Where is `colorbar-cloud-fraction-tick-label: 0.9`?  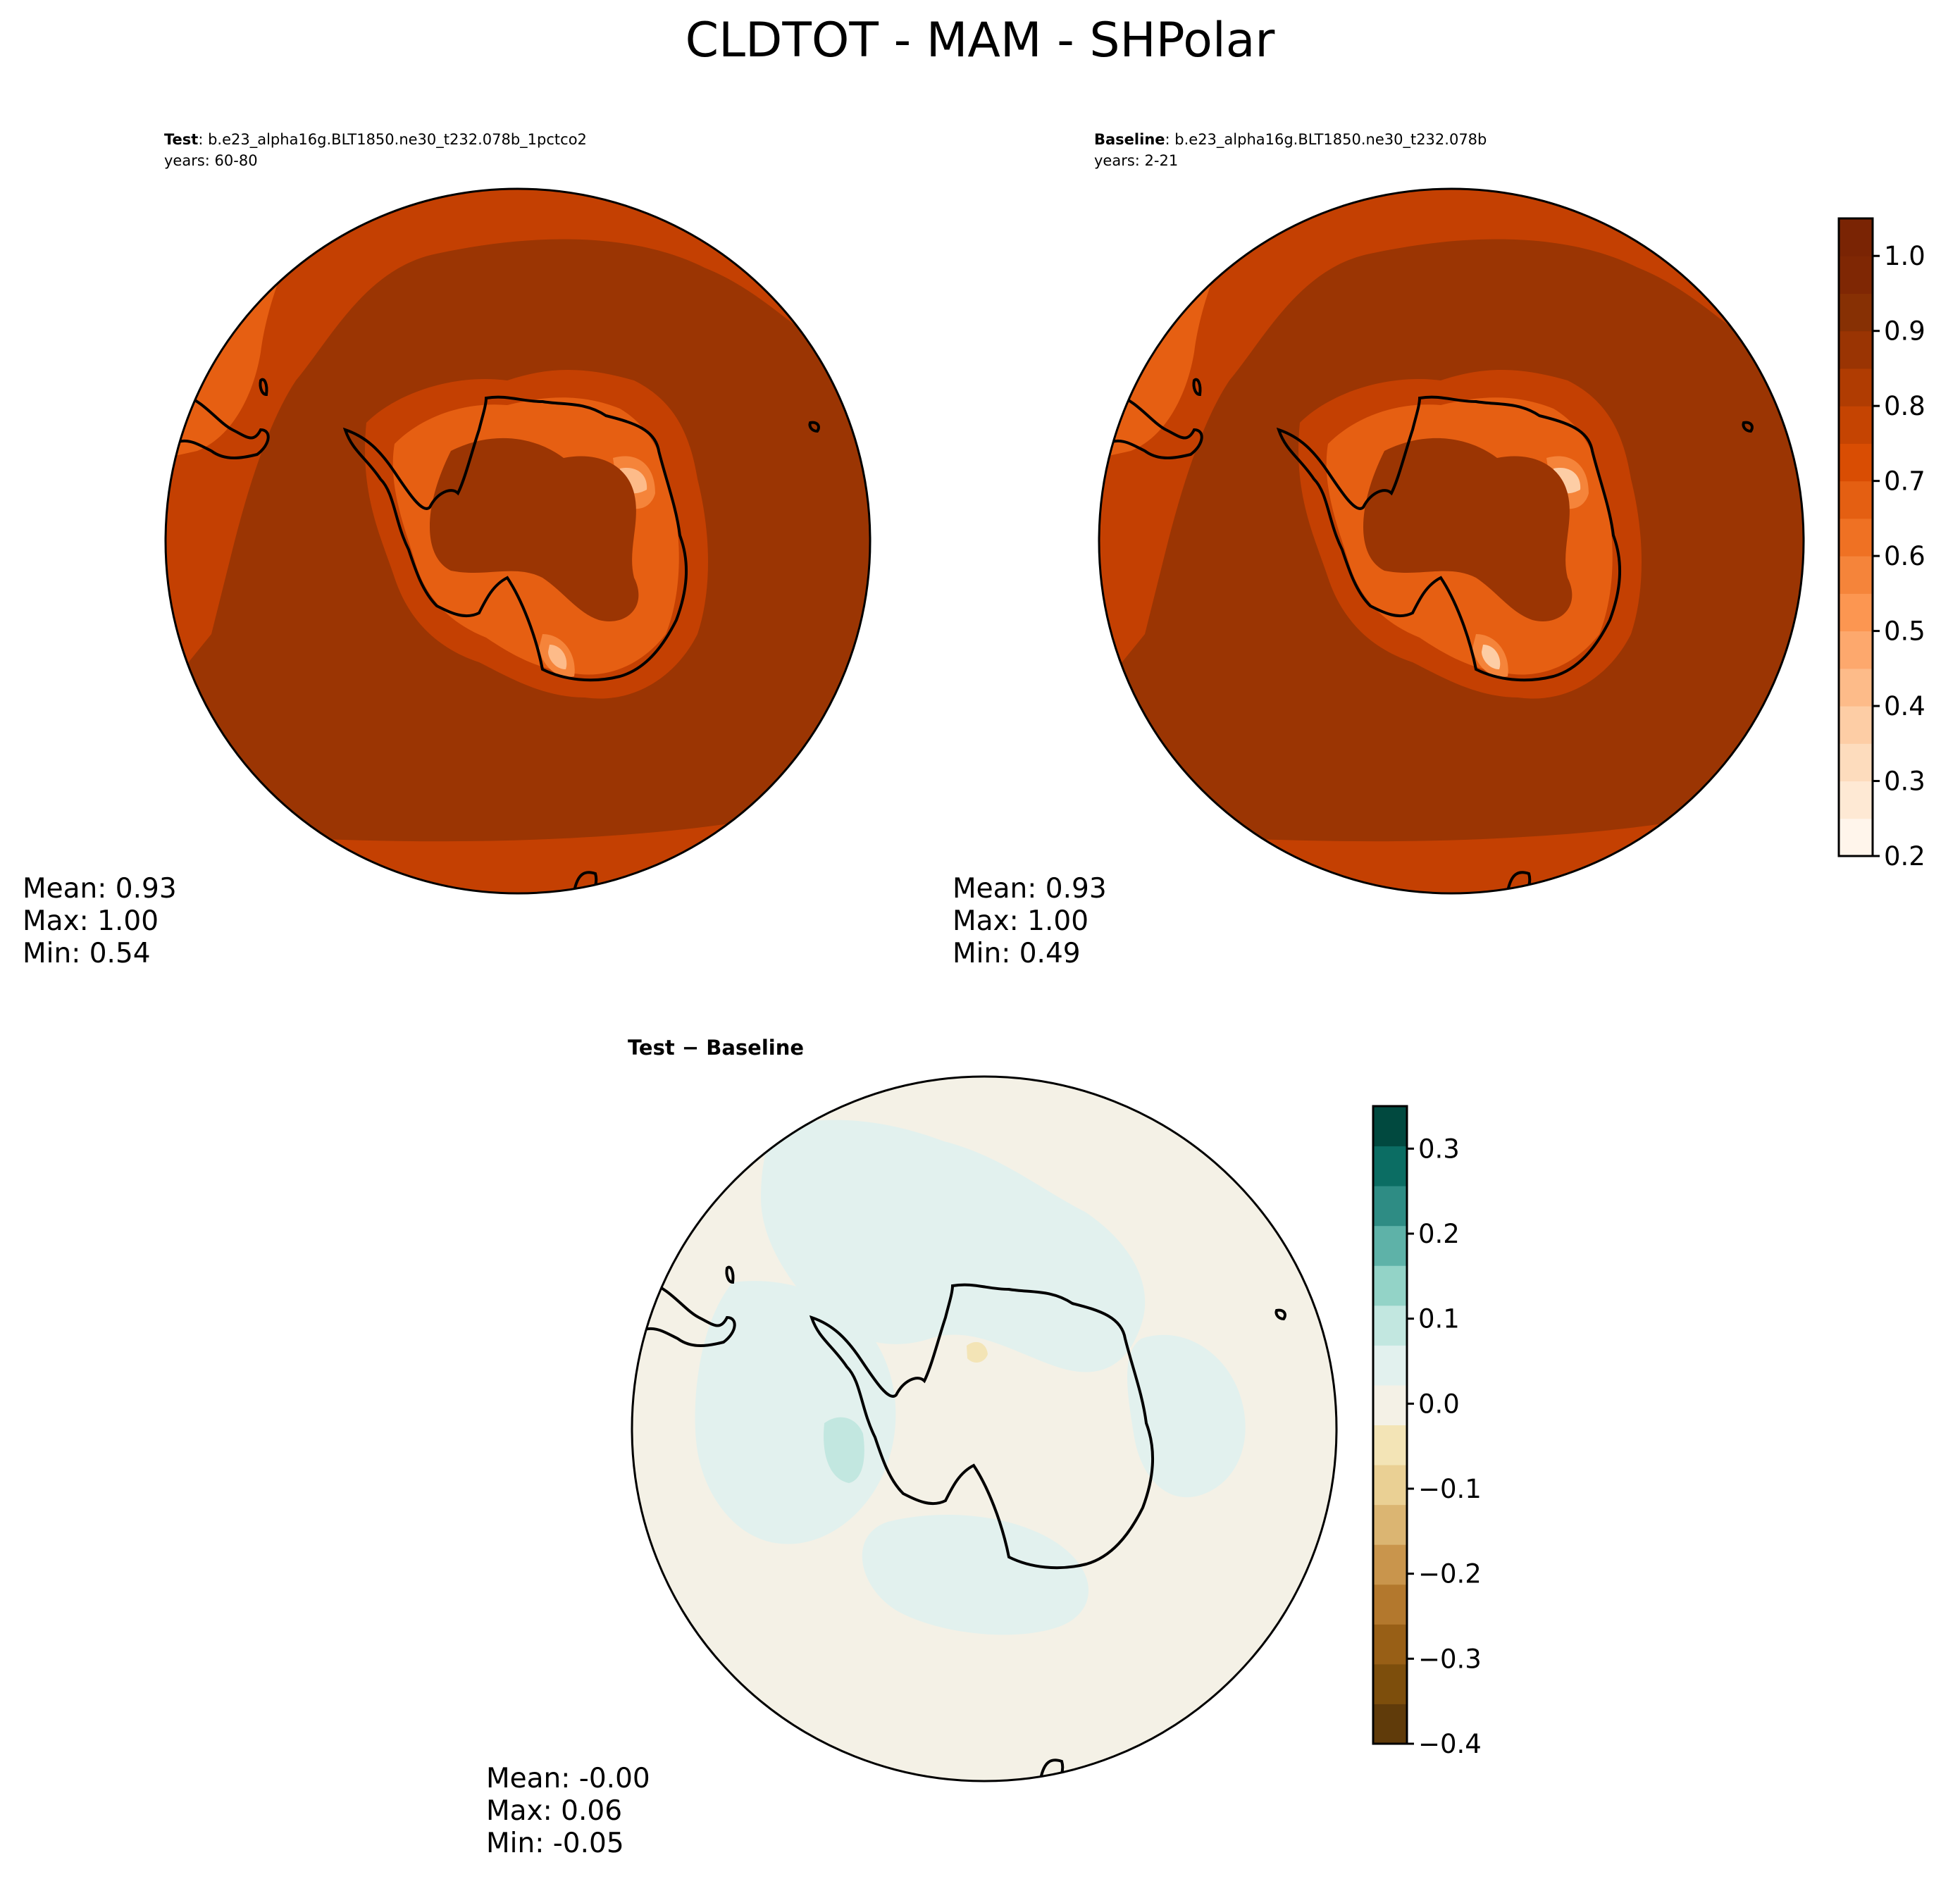
colorbar-cloud-fraction-tick-label: 0.9 is located at coordinates (1905, 331).